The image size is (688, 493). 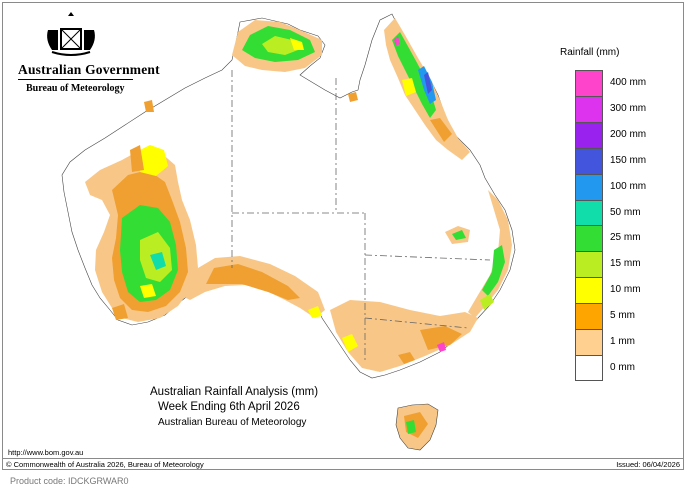 I want to click on rain-pilbara-dot, so click(x=149, y=106).